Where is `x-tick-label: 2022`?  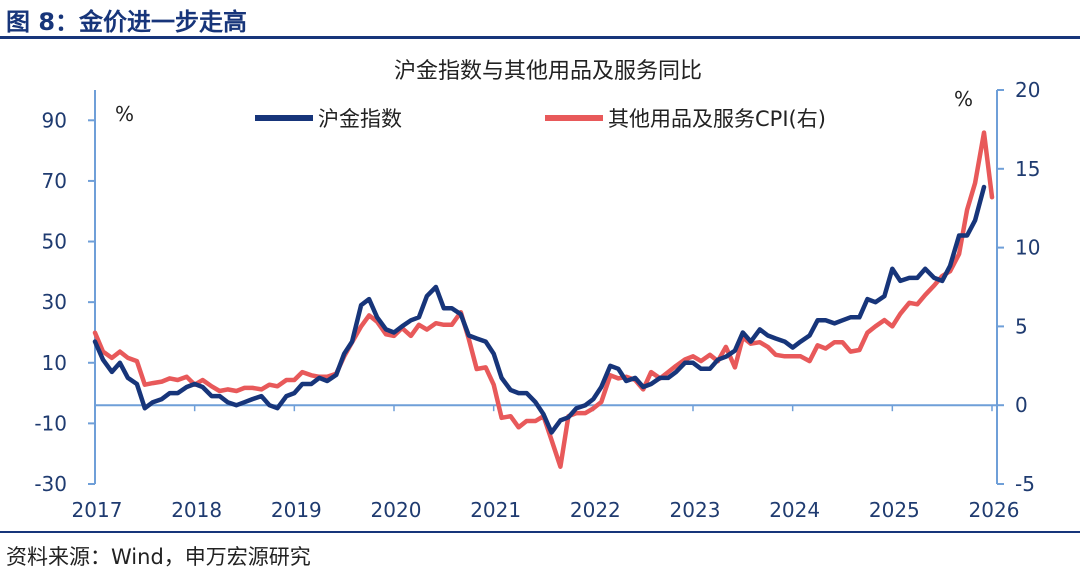
x-tick-label: 2022 is located at coordinates (595, 510).